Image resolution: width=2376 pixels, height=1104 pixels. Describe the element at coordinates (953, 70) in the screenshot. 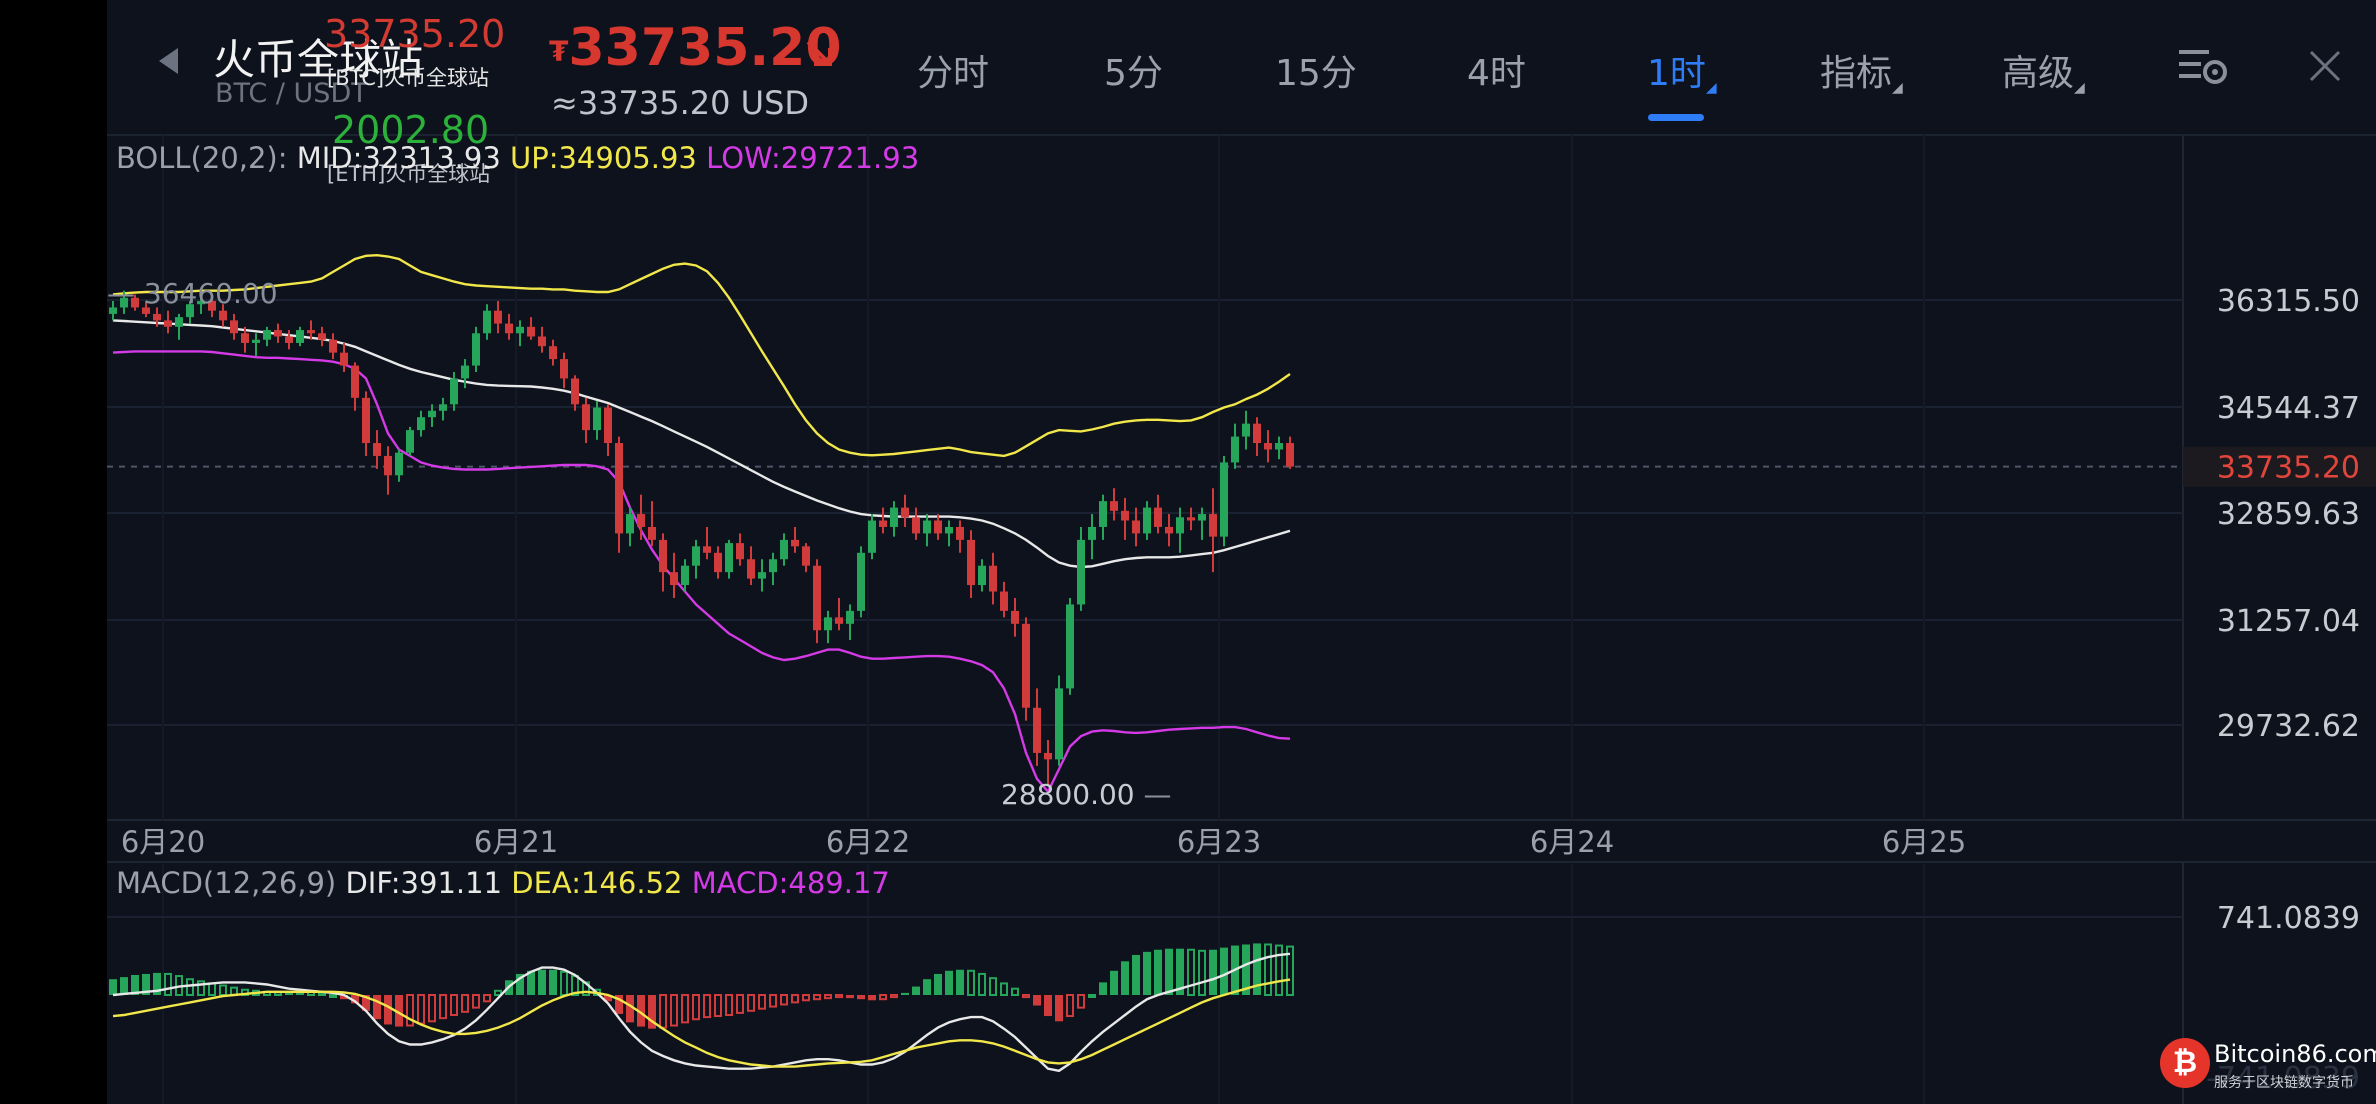

I see `tab-time-share: 分时` at that location.